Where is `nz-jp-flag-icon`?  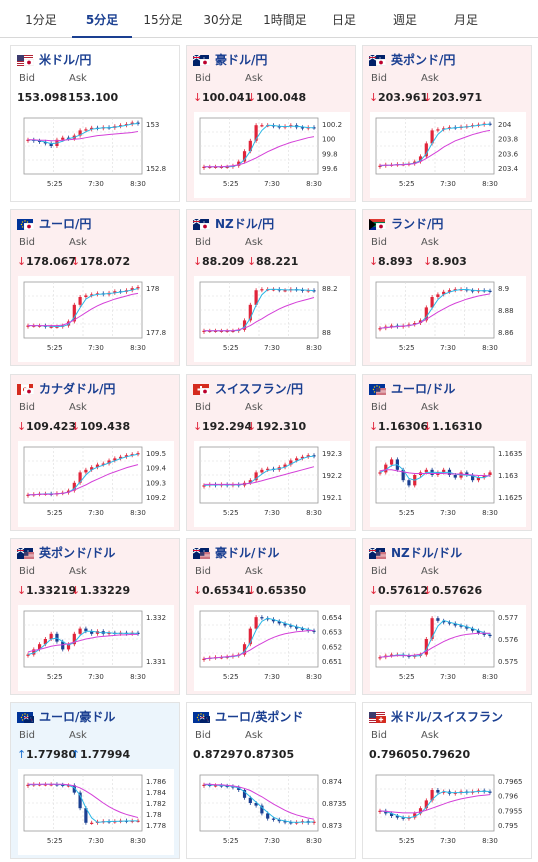 nz-jp-flag-icon is located at coordinates (201, 224).